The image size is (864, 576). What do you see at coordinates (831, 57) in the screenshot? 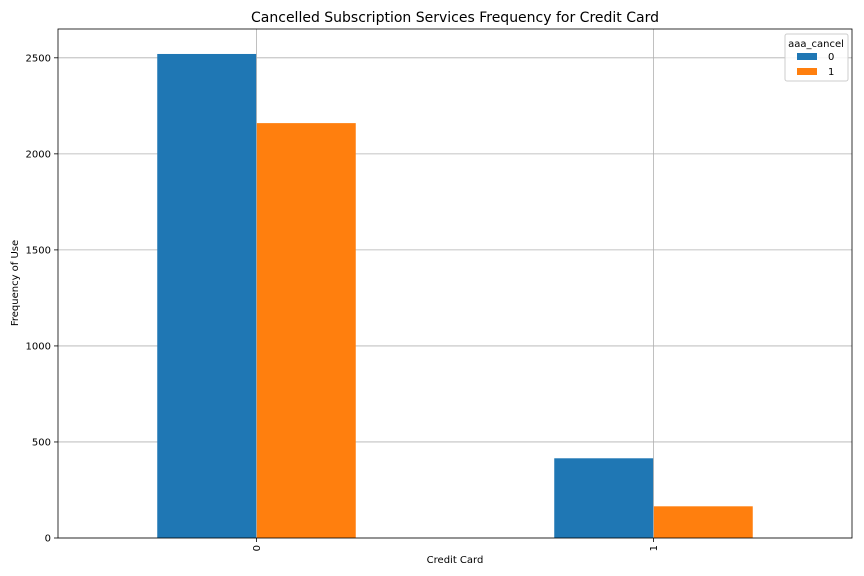
I see `legend-label-0: 0` at bounding box center [831, 57].